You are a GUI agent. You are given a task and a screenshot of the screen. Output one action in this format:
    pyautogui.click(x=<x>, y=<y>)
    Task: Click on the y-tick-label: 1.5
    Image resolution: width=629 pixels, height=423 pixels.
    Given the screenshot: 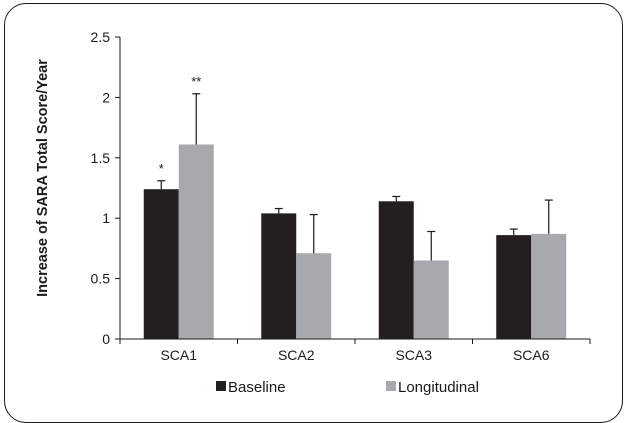 What is the action you would take?
    pyautogui.click(x=101, y=158)
    